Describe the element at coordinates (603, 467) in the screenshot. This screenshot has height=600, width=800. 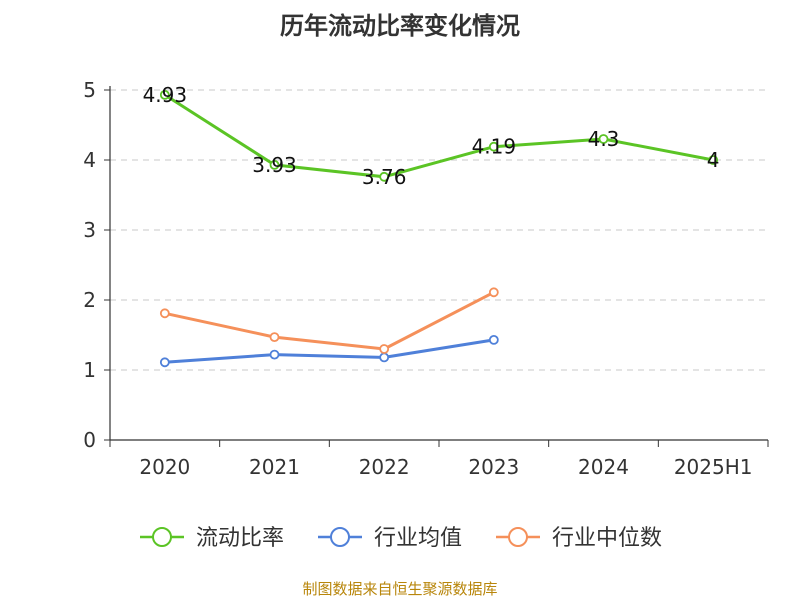
I see `x-tick-label: 2024` at that location.